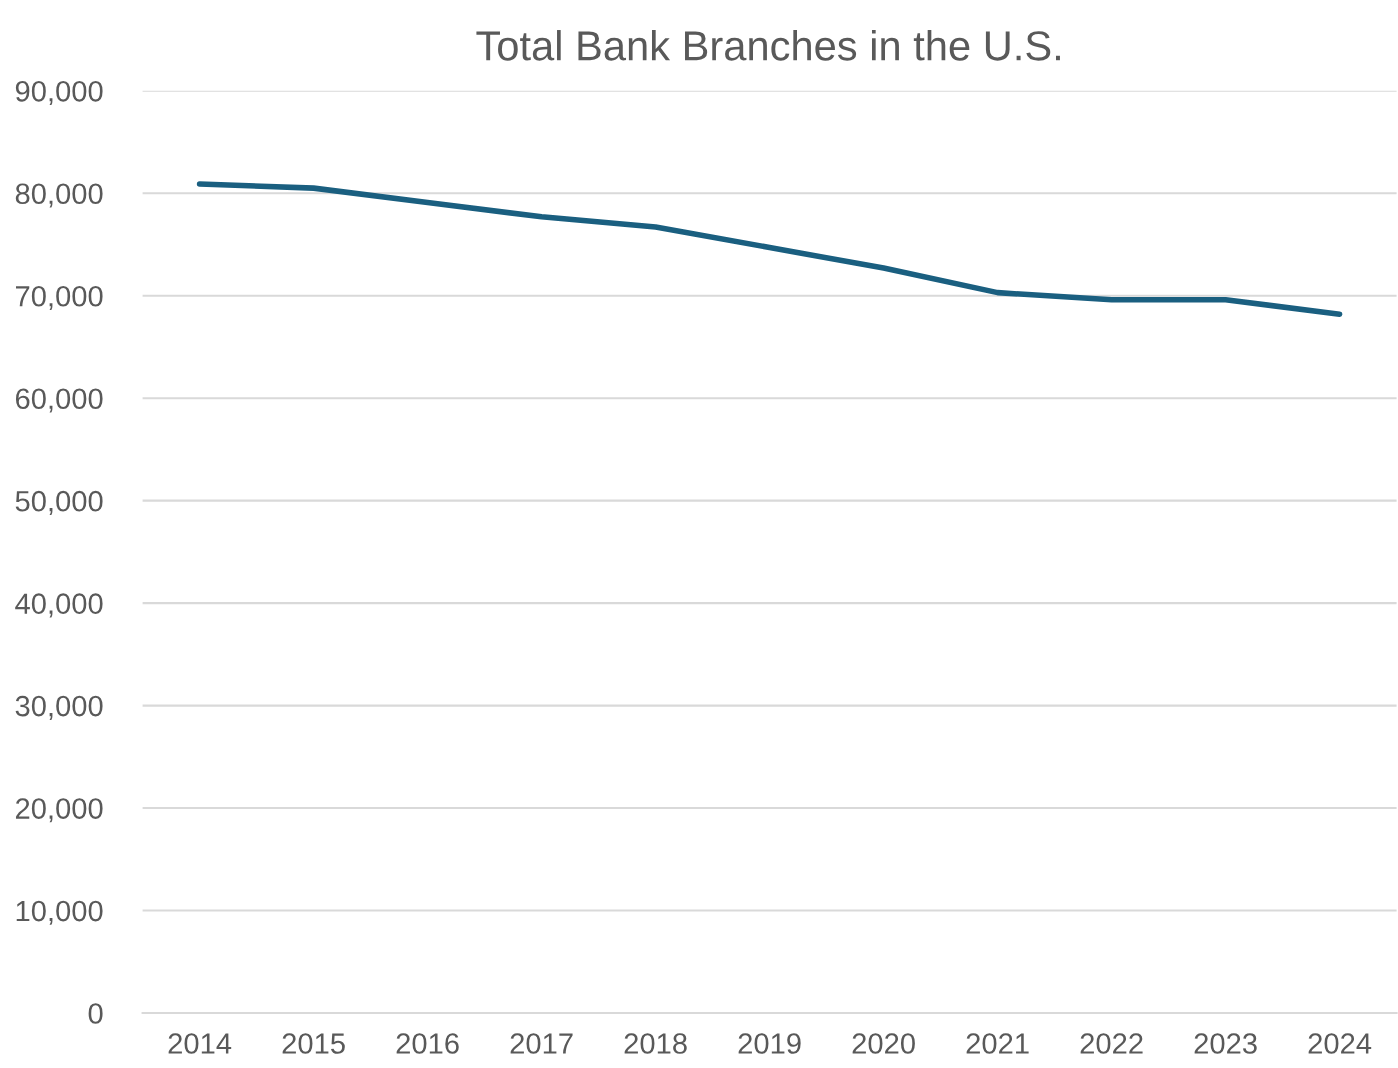  What do you see at coordinates (59, 605) in the screenshot?
I see `y-tick-label: 40,000` at bounding box center [59, 605].